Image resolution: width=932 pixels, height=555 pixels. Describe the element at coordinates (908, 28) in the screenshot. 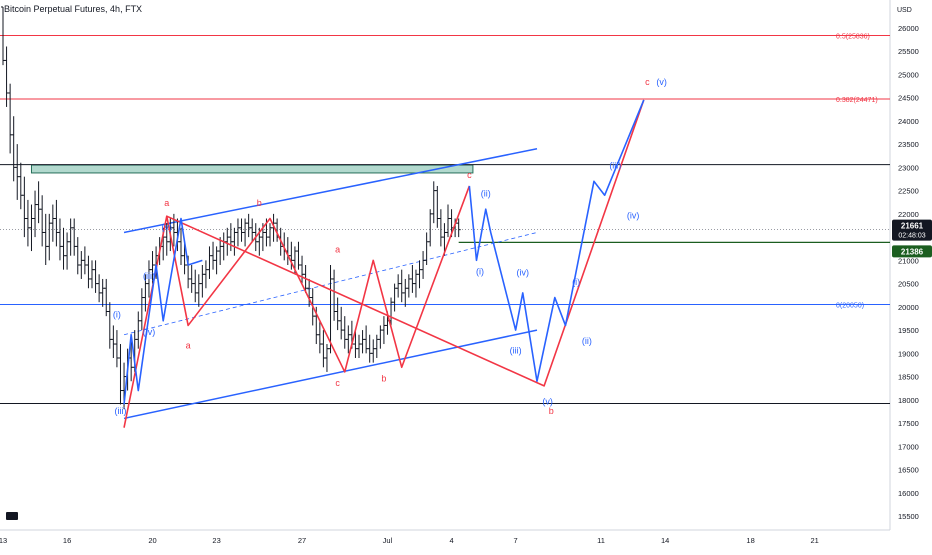

I see `y-tick-label: 26000` at that location.